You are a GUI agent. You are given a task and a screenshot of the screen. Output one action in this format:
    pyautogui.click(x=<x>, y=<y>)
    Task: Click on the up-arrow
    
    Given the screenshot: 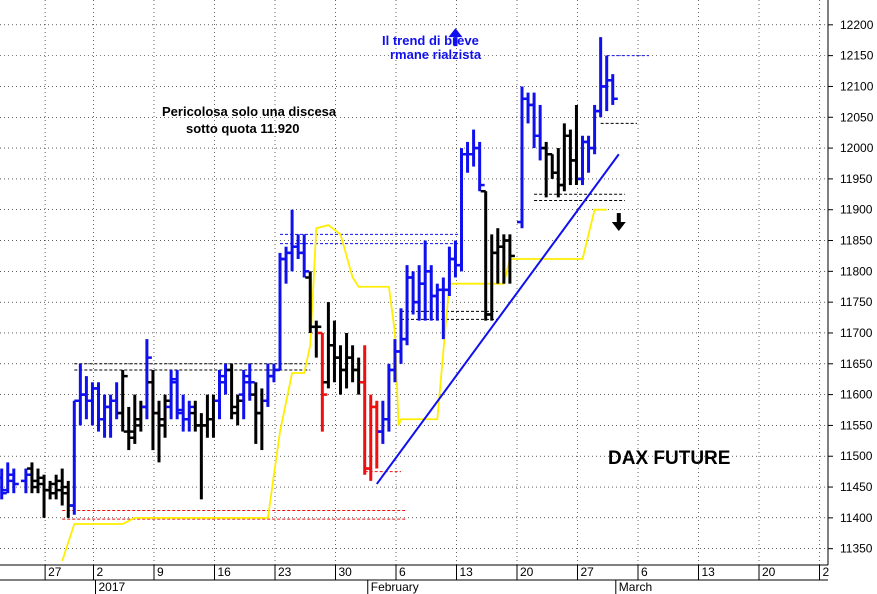 What is the action you would take?
    pyautogui.click(x=455, y=37)
    